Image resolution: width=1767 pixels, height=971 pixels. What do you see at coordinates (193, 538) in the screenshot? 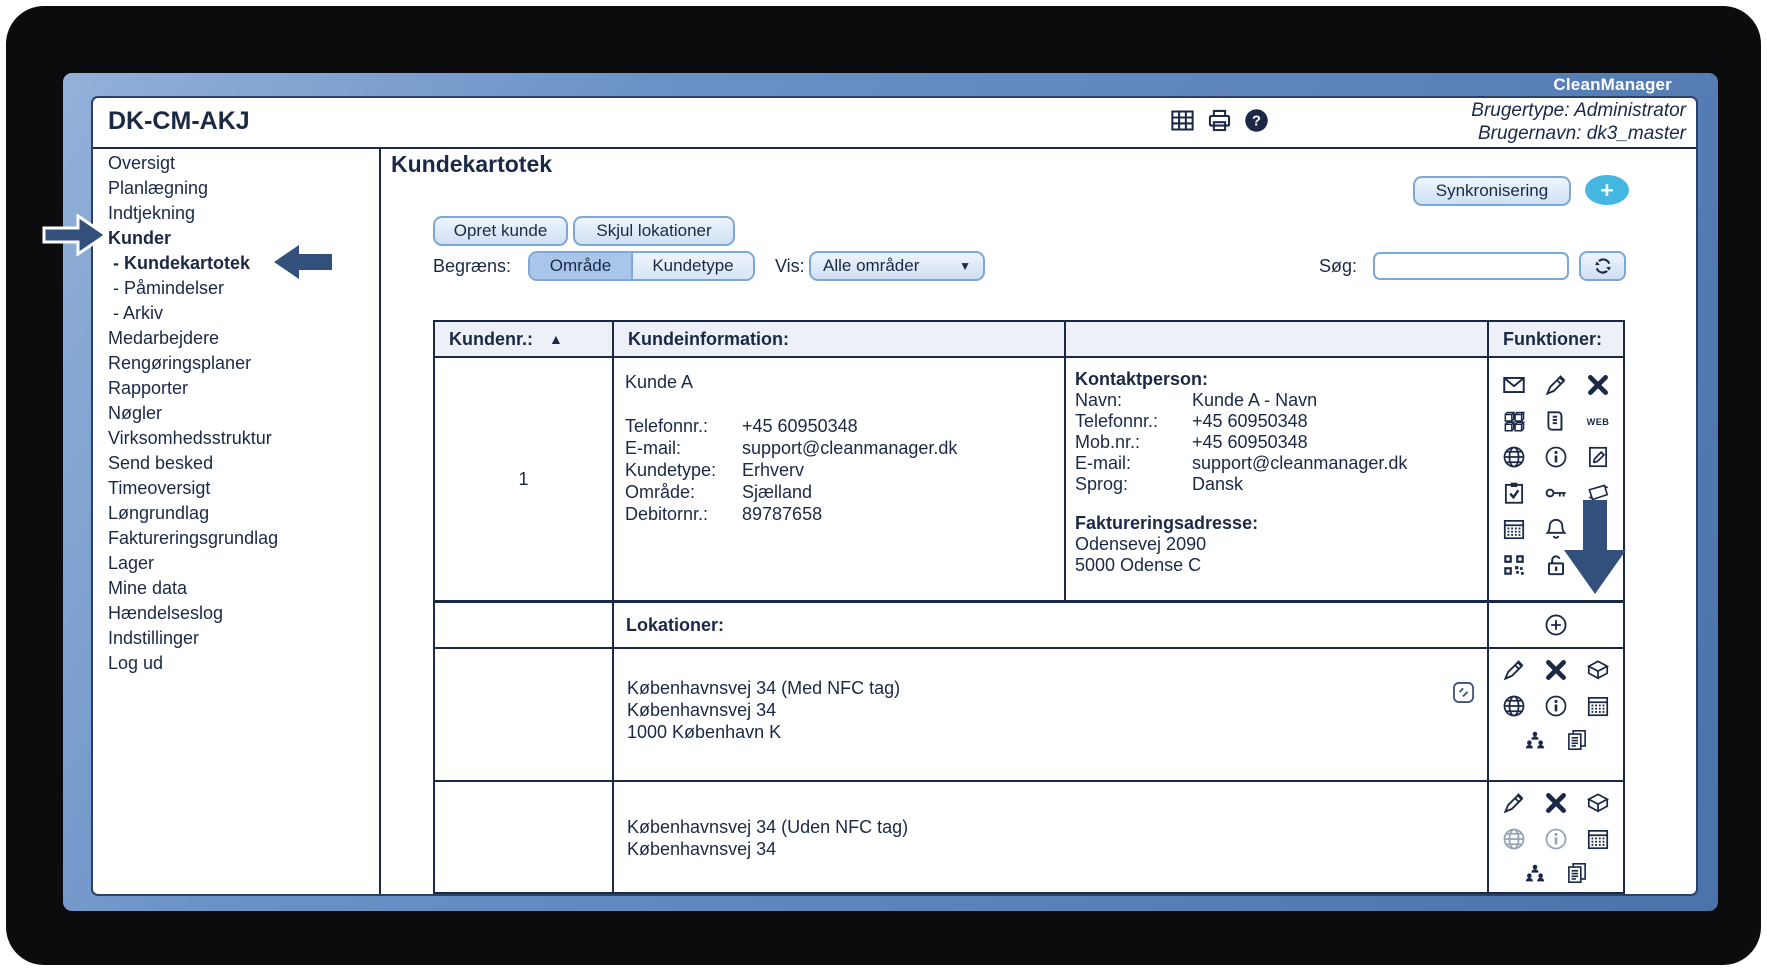
I see `sidebar-item-faktureringsgrundlag: Faktureringsgrundlag` at bounding box center [193, 538].